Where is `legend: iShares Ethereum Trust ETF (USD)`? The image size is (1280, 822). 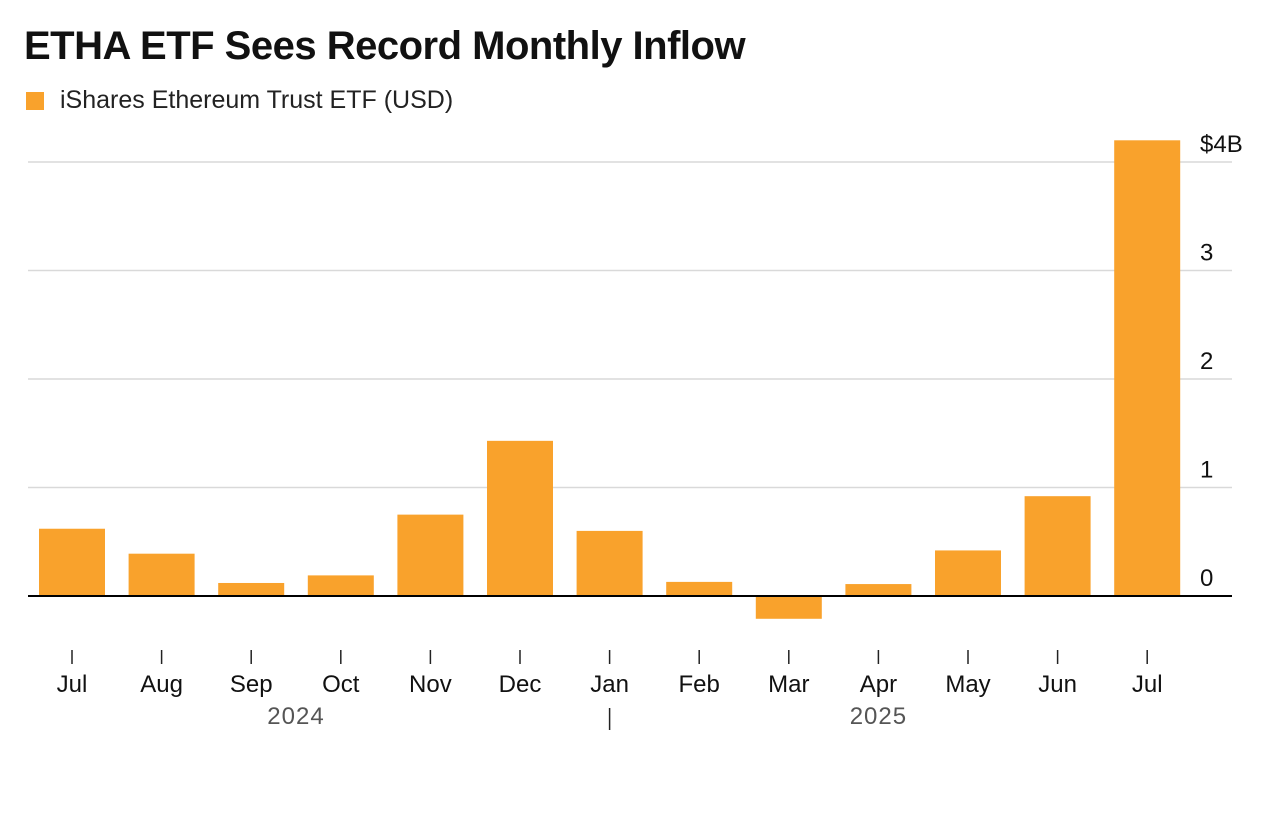
legend: iShares Ethereum Trust ETF (USD) is located at coordinates (239, 100).